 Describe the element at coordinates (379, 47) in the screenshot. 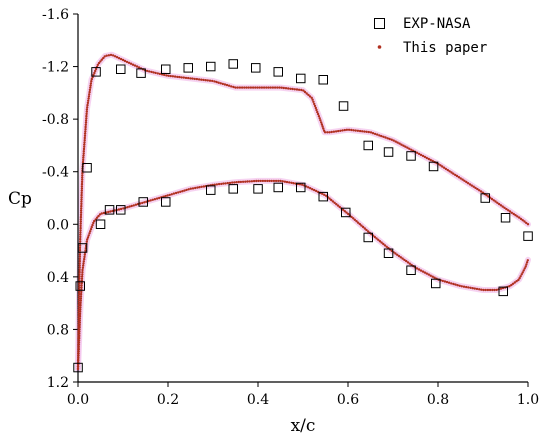

I see `legend-dot-icon` at that location.